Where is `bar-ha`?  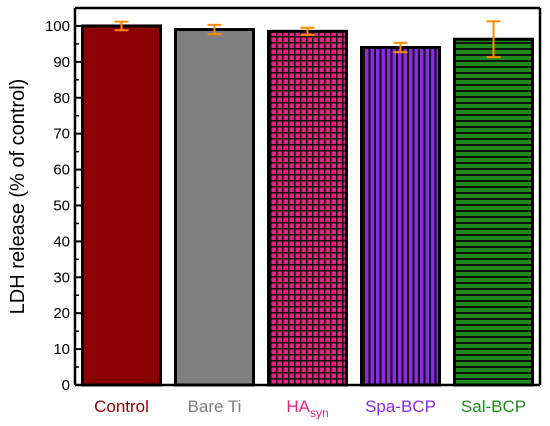 bar-ha is located at coordinates (307, 208).